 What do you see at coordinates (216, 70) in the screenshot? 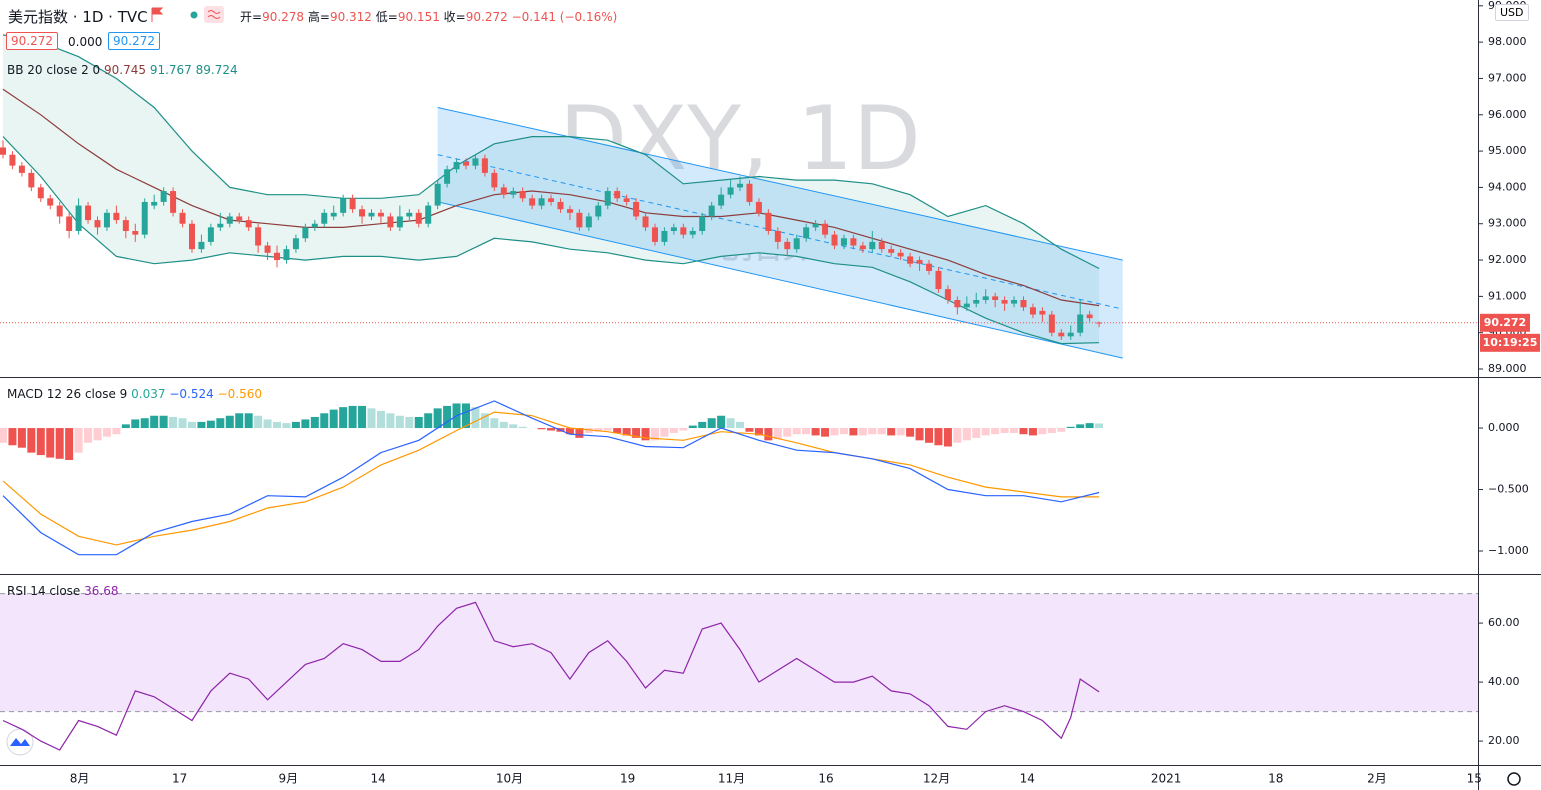
I see `bb-lower-value: 89.724` at bounding box center [216, 70].